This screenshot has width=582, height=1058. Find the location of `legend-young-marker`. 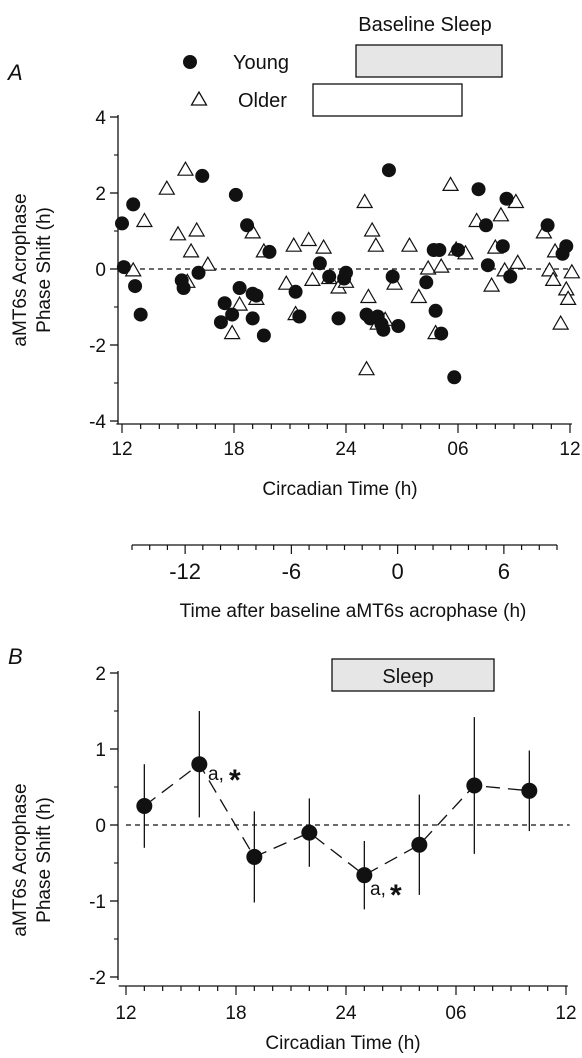

legend-young-marker is located at coordinates (190, 62).